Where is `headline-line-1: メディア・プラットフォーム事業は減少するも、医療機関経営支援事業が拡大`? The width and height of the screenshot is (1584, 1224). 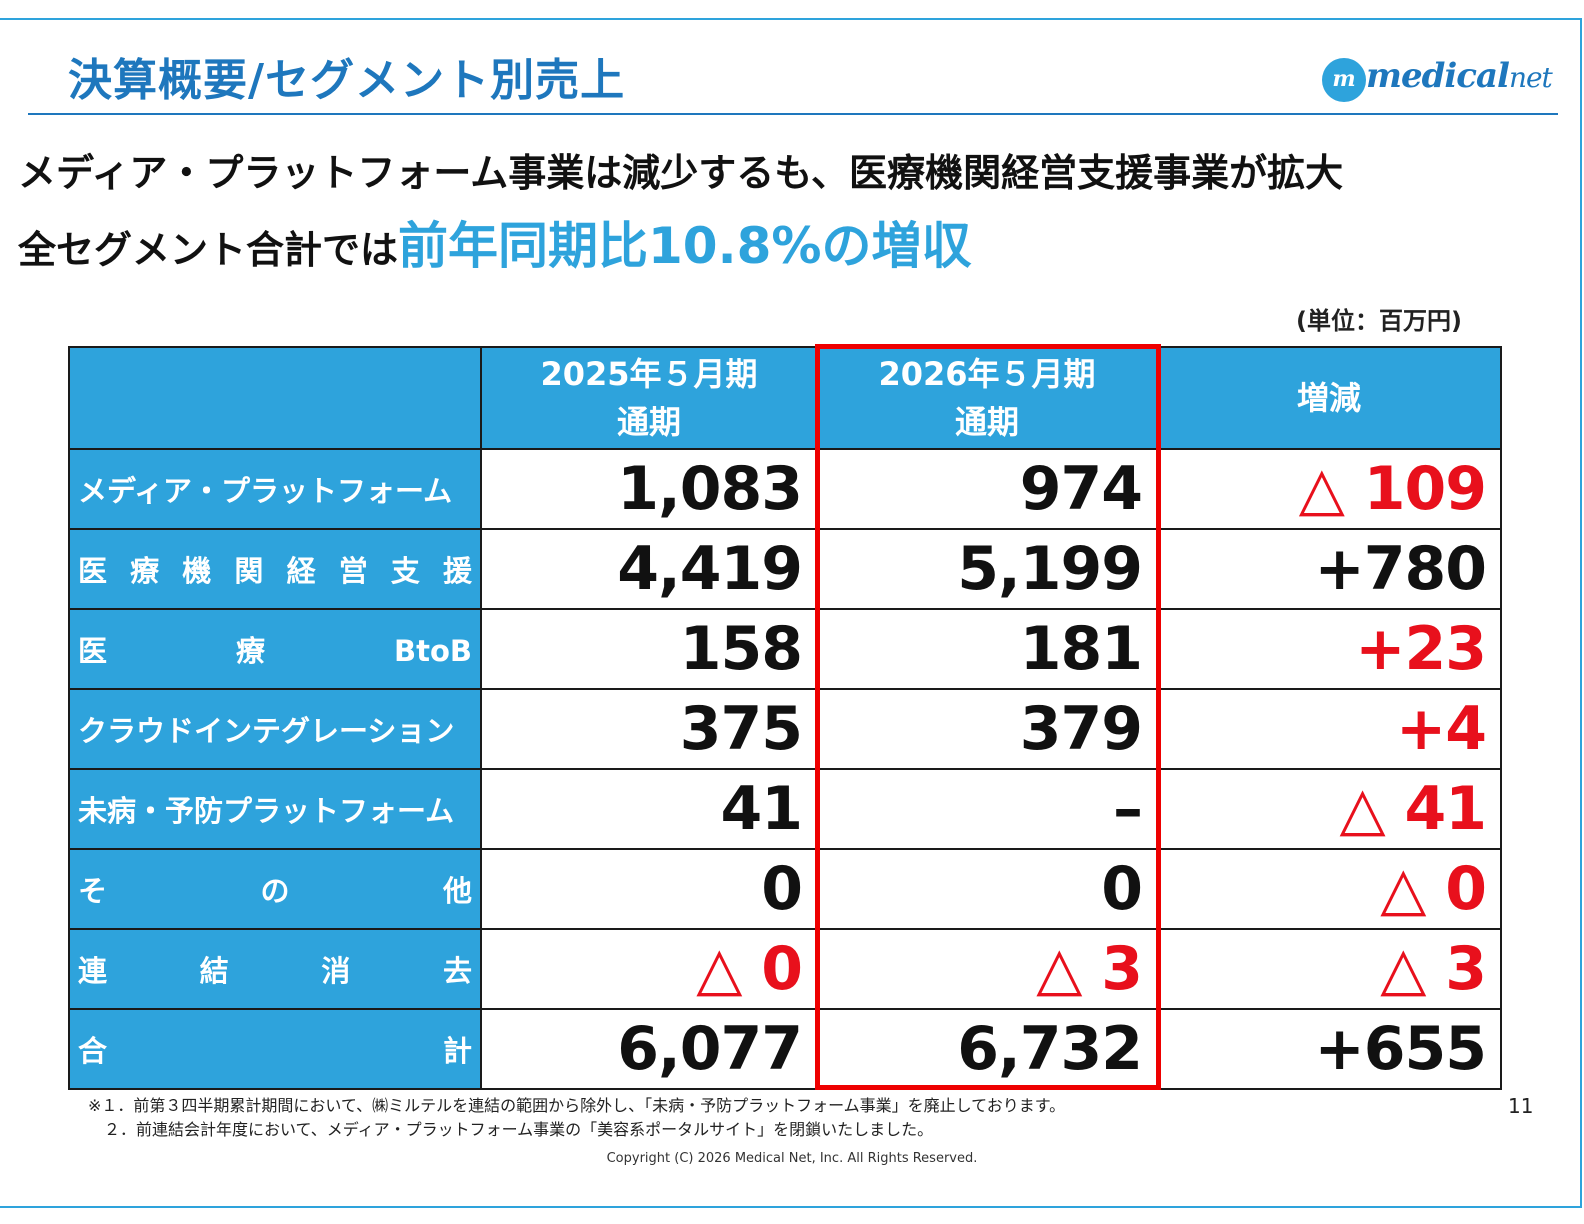
headline-line-1: メディア・プラットフォーム事業は減少するも、医療機関経営支援事業が拡大 is located at coordinates (681, 173).